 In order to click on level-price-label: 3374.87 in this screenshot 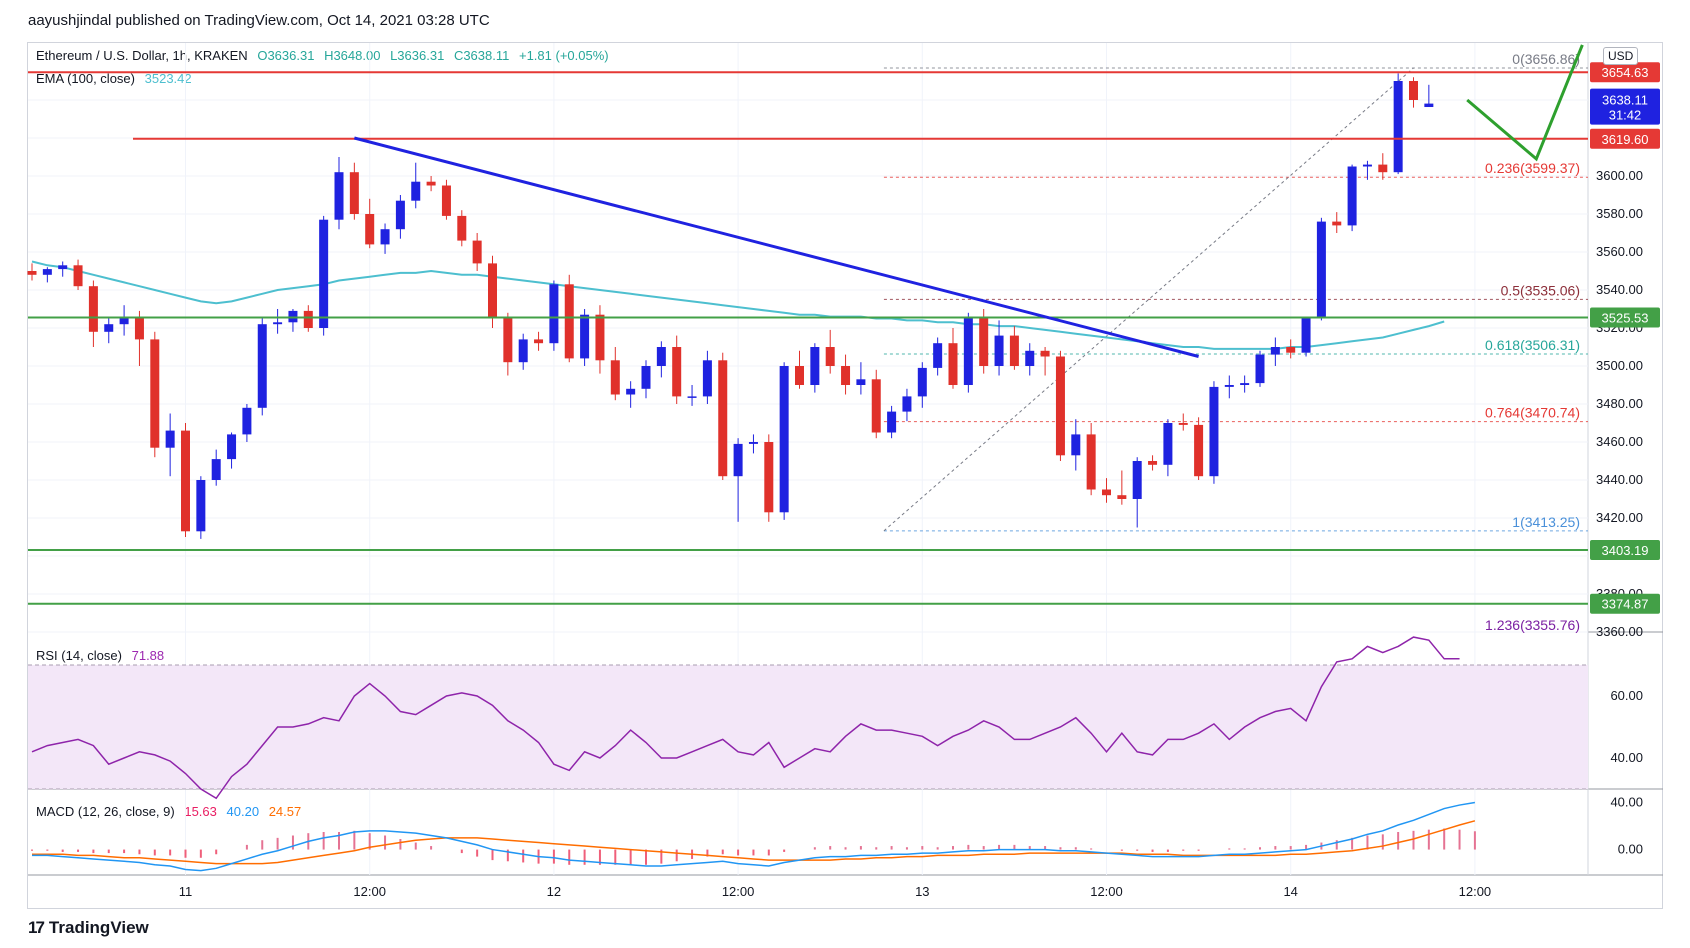, I will do `click(1625, 604)`.